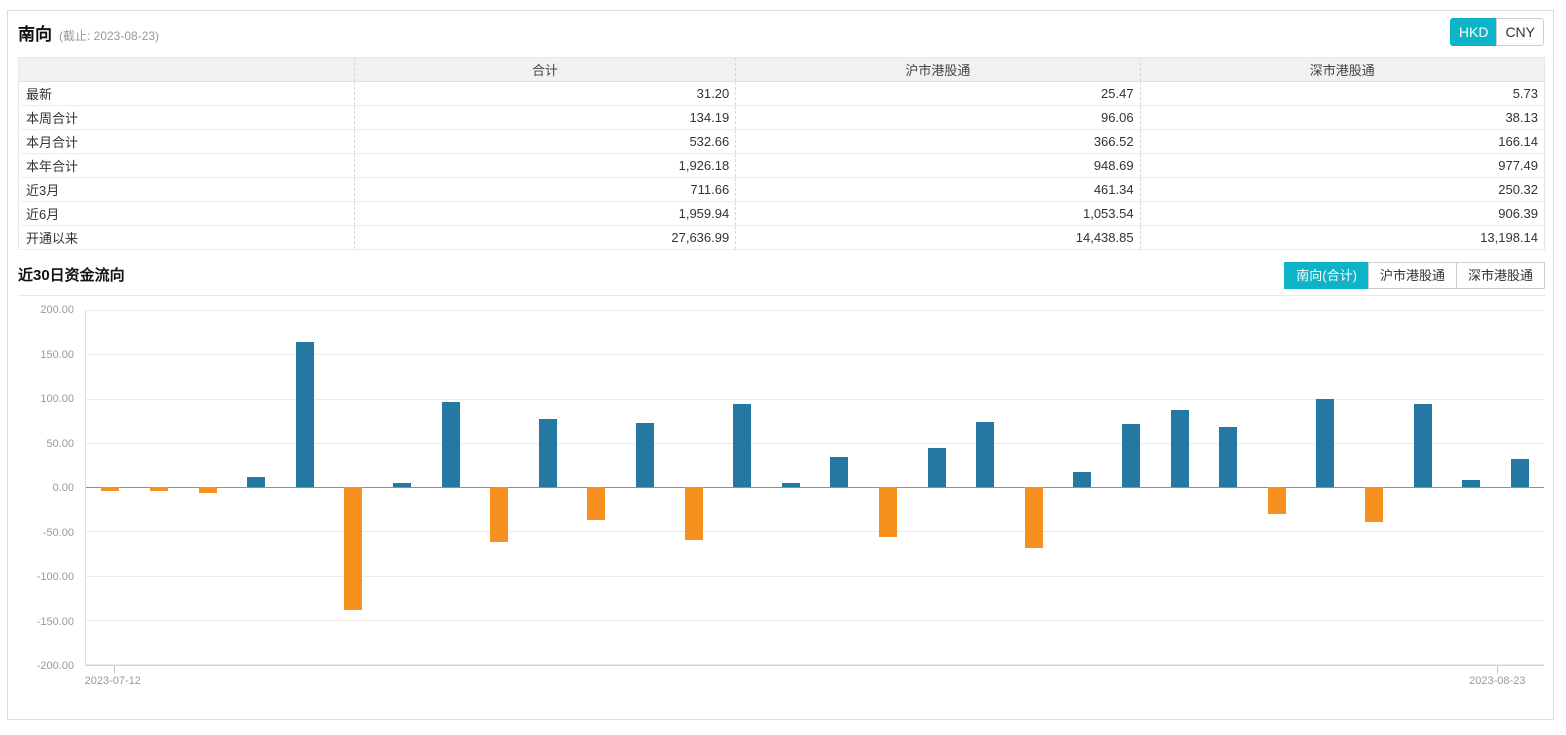 This screenshot has width=1566, height=735. I want to click on y-tick-label: 0.00, so click(63, 488).